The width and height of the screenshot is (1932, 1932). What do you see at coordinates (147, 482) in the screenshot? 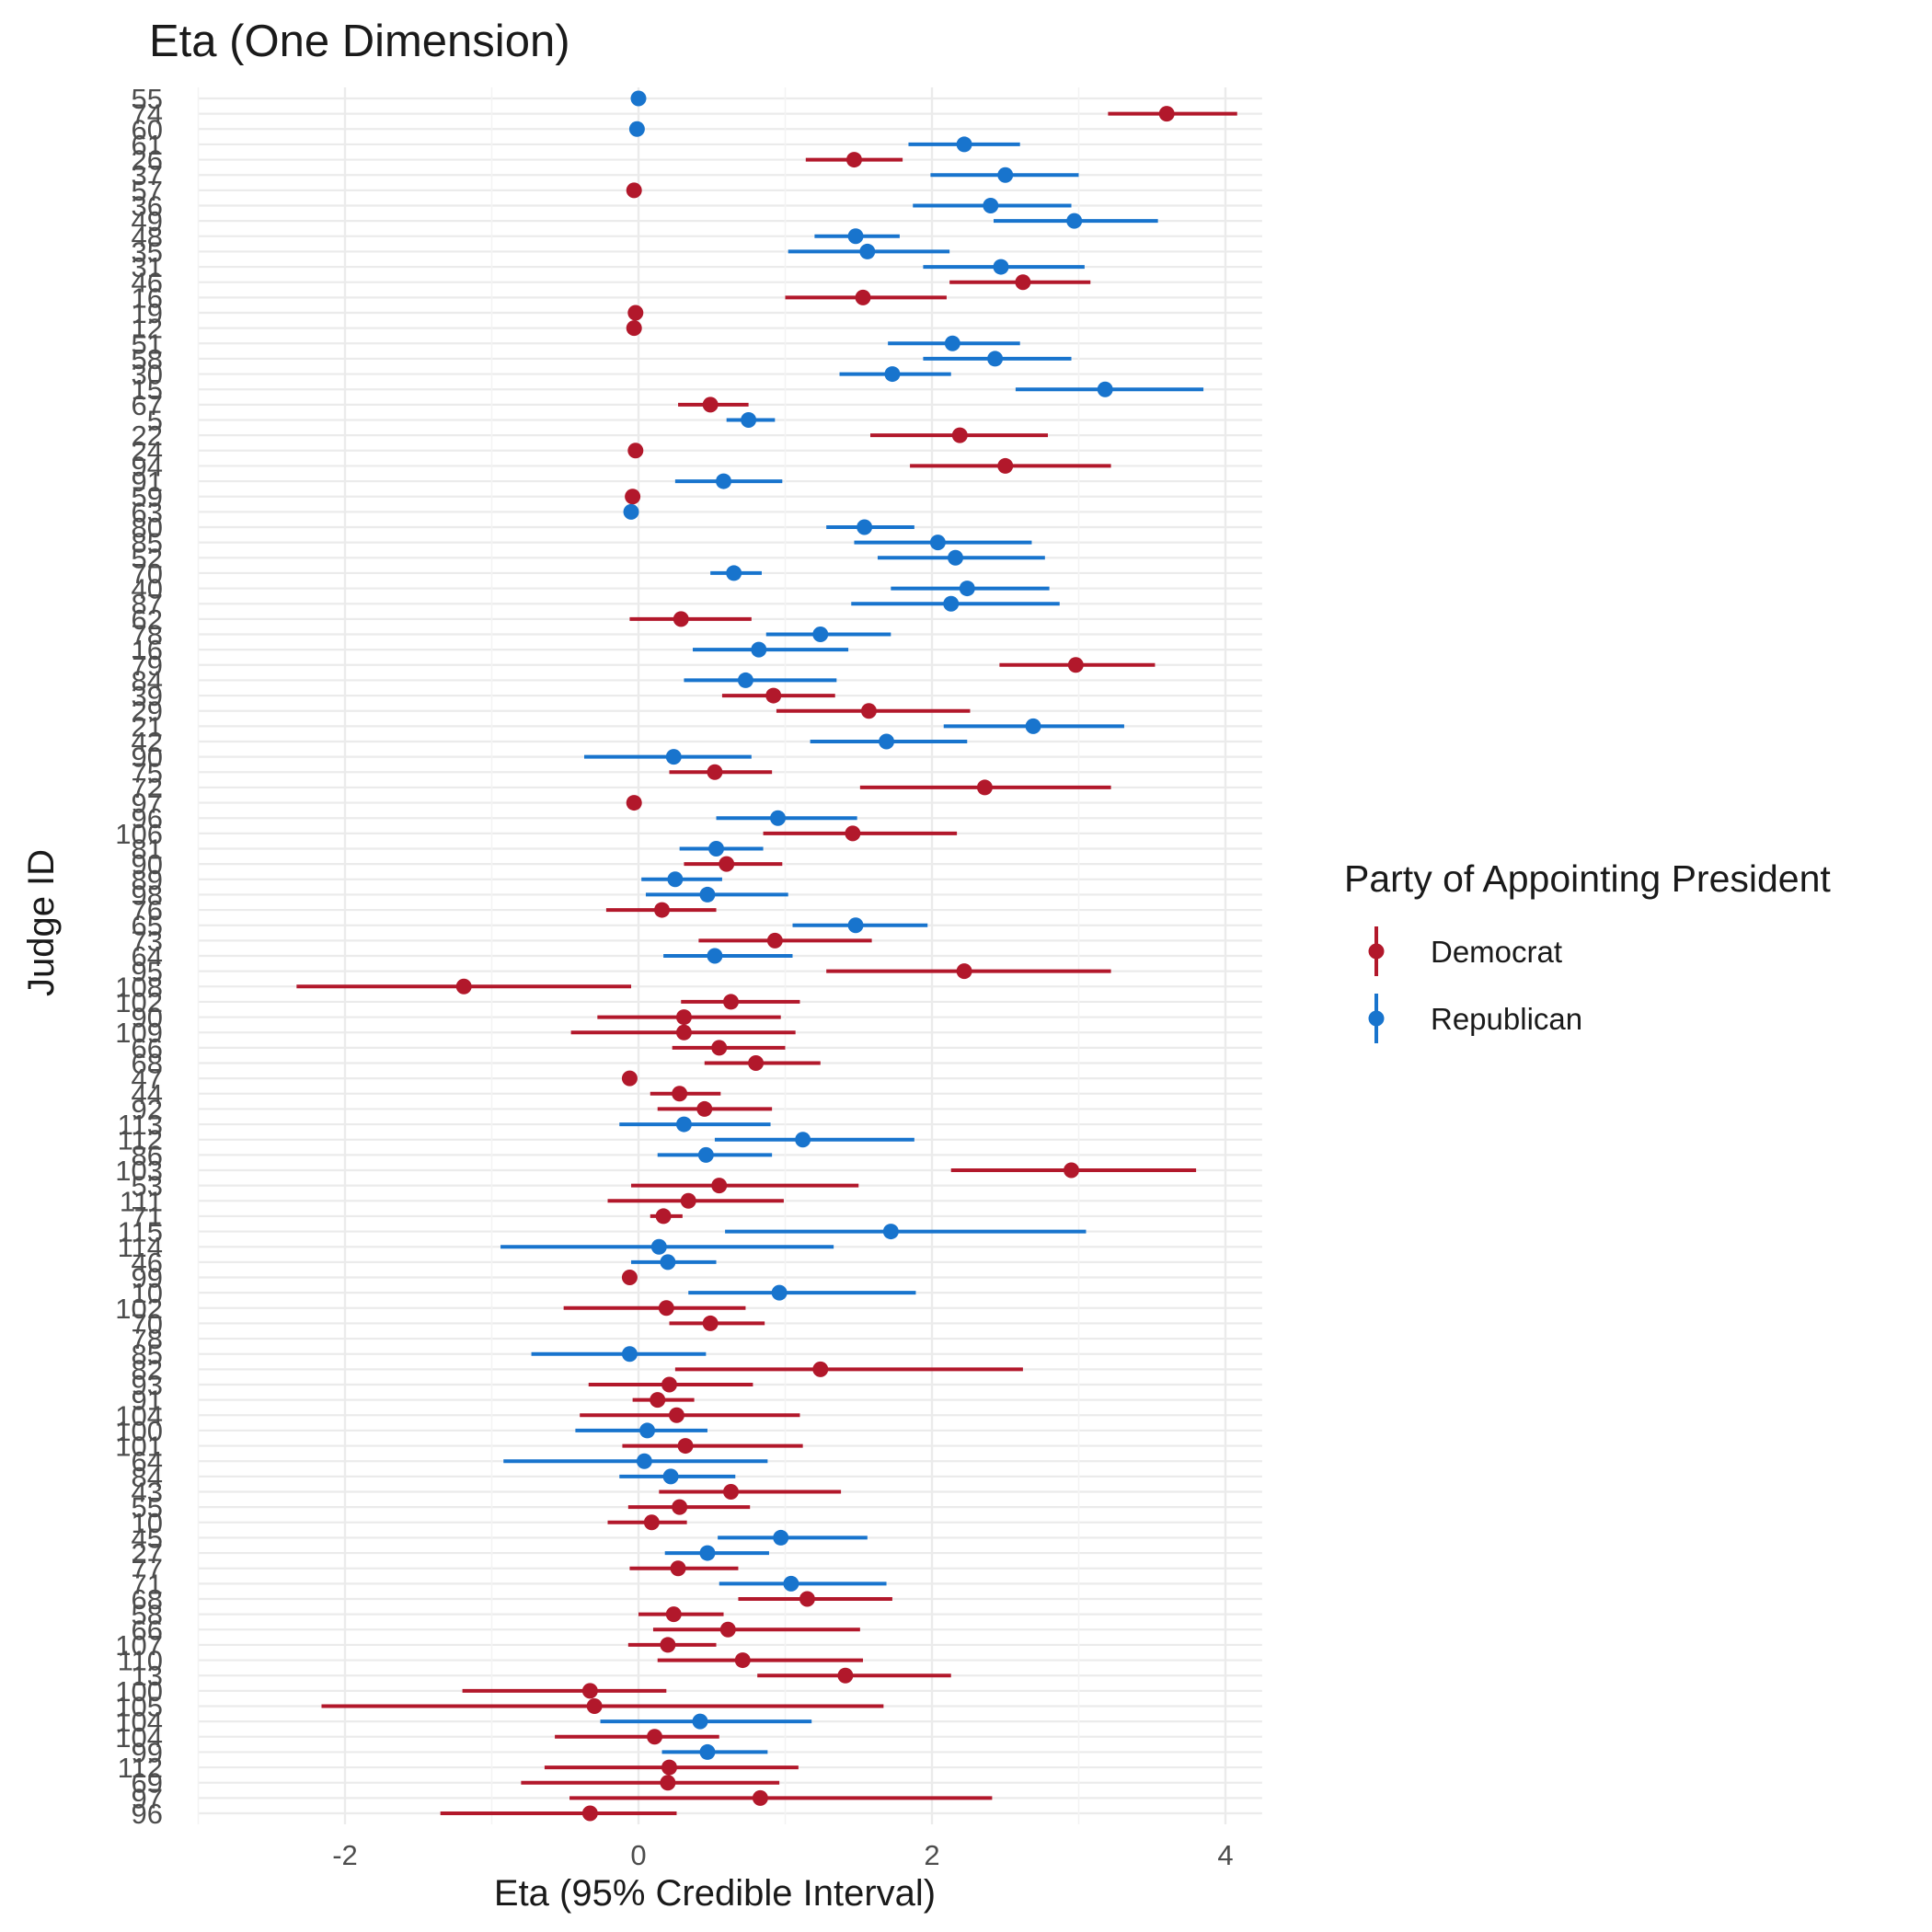
I see `y-tick-label: 91` at bounding box center [147, 482].